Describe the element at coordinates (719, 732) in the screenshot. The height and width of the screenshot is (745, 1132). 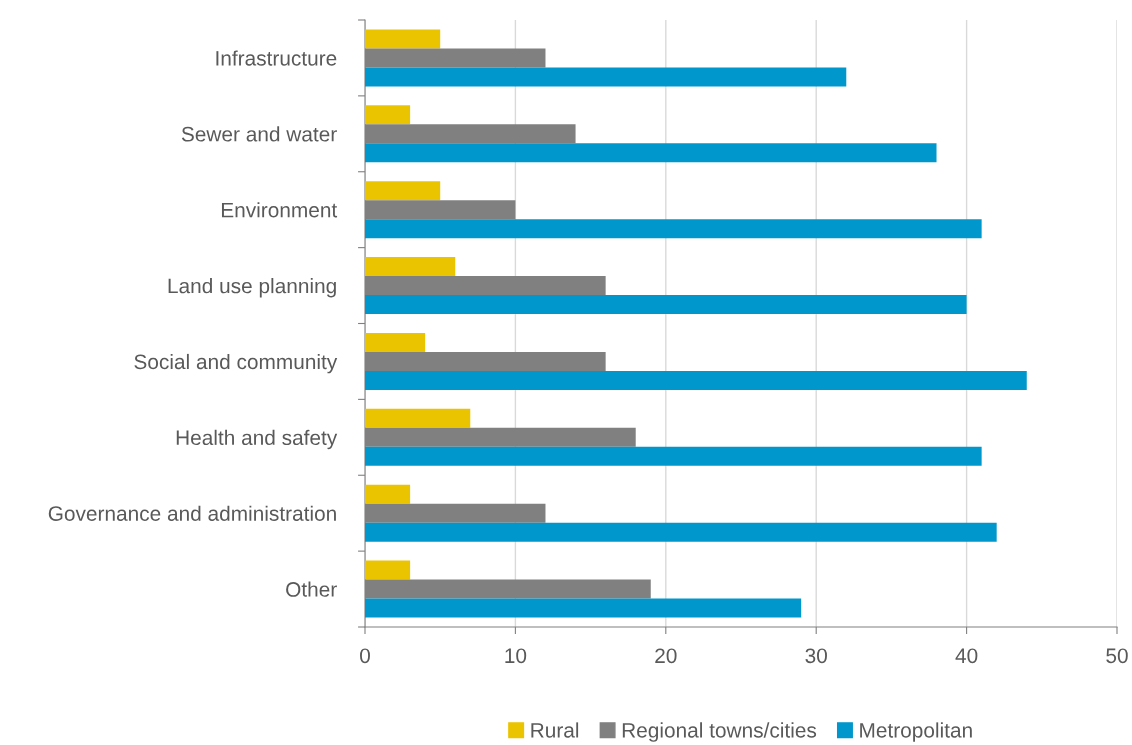
I see `legend-label: Regional towns/cities` at that location.